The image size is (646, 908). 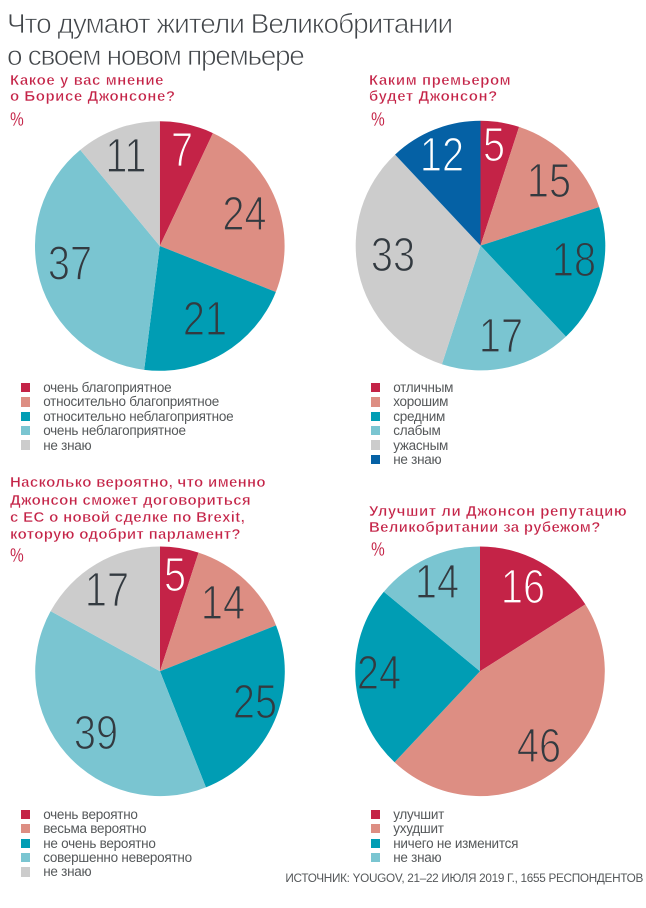 What do you see at coordinates (205, 319) in the screenshot?
I see `svg-text: 21` at bounding box center [205, 319].